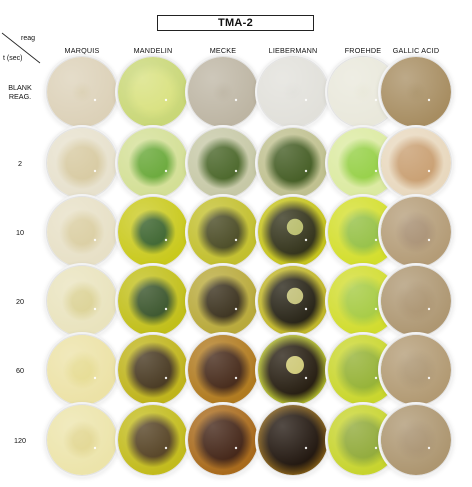 The image size is (472, 487). Describe the element at coordinates (235, 23) in the screenshot. I see `figure-title: TMA-2` at that location.